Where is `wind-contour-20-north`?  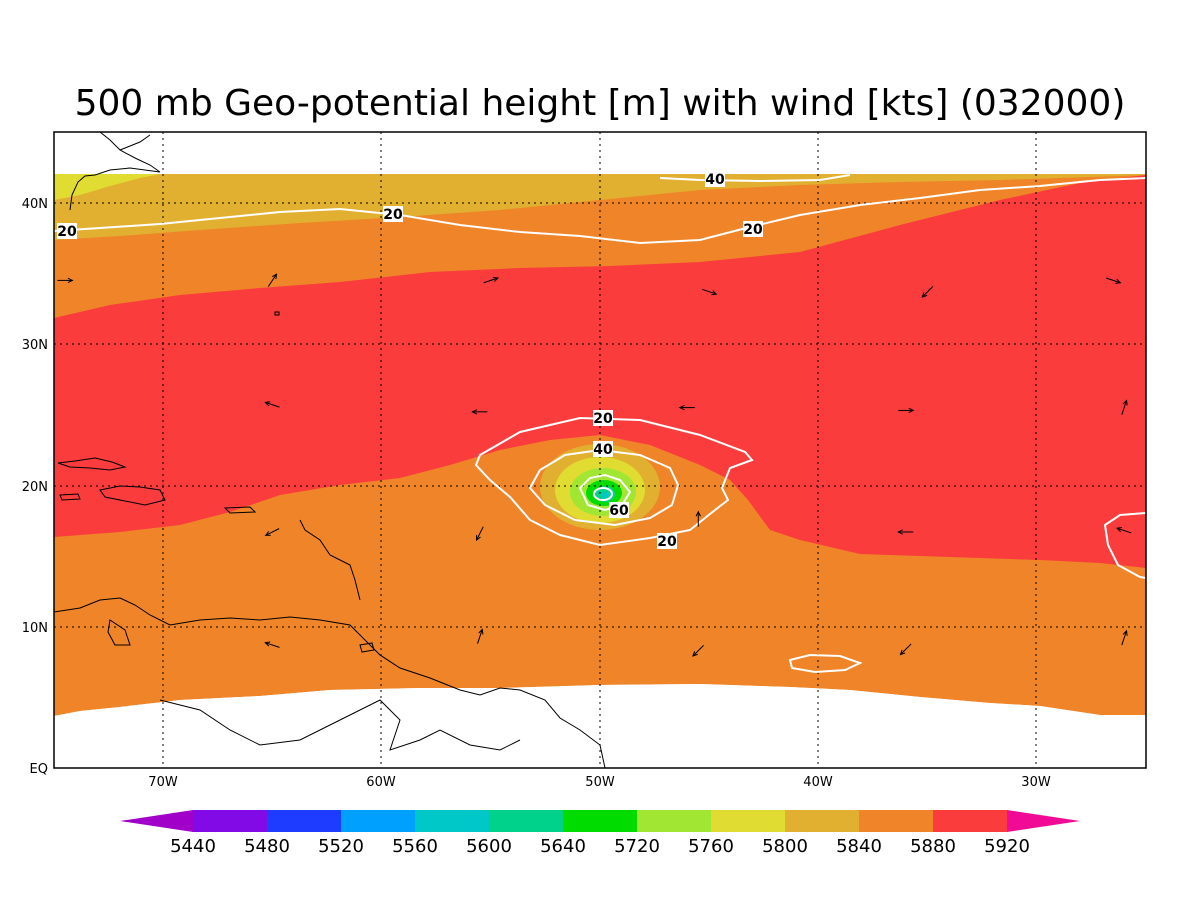
wind-contour-20-north is located at coordinates (600, 211).